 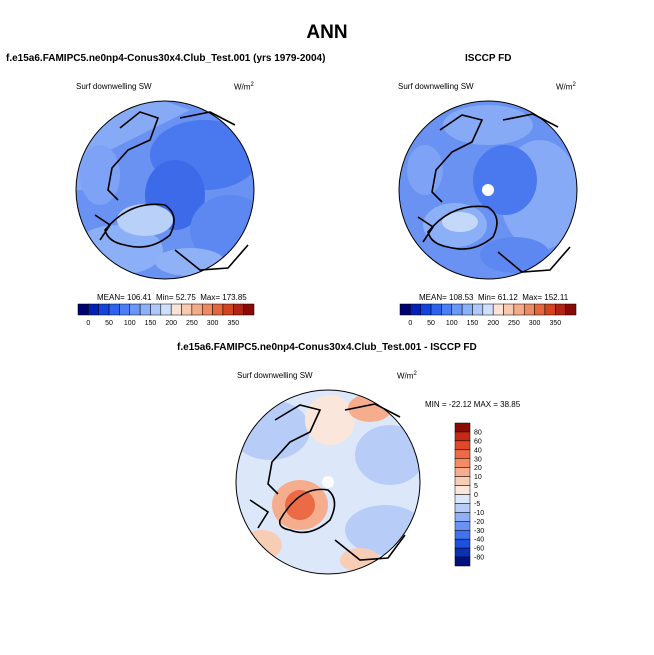 What do you see at coordinates (479, 531) in the screenshot?
I see `colorbar-tick-label: -30` at bounding box center [479, 531].